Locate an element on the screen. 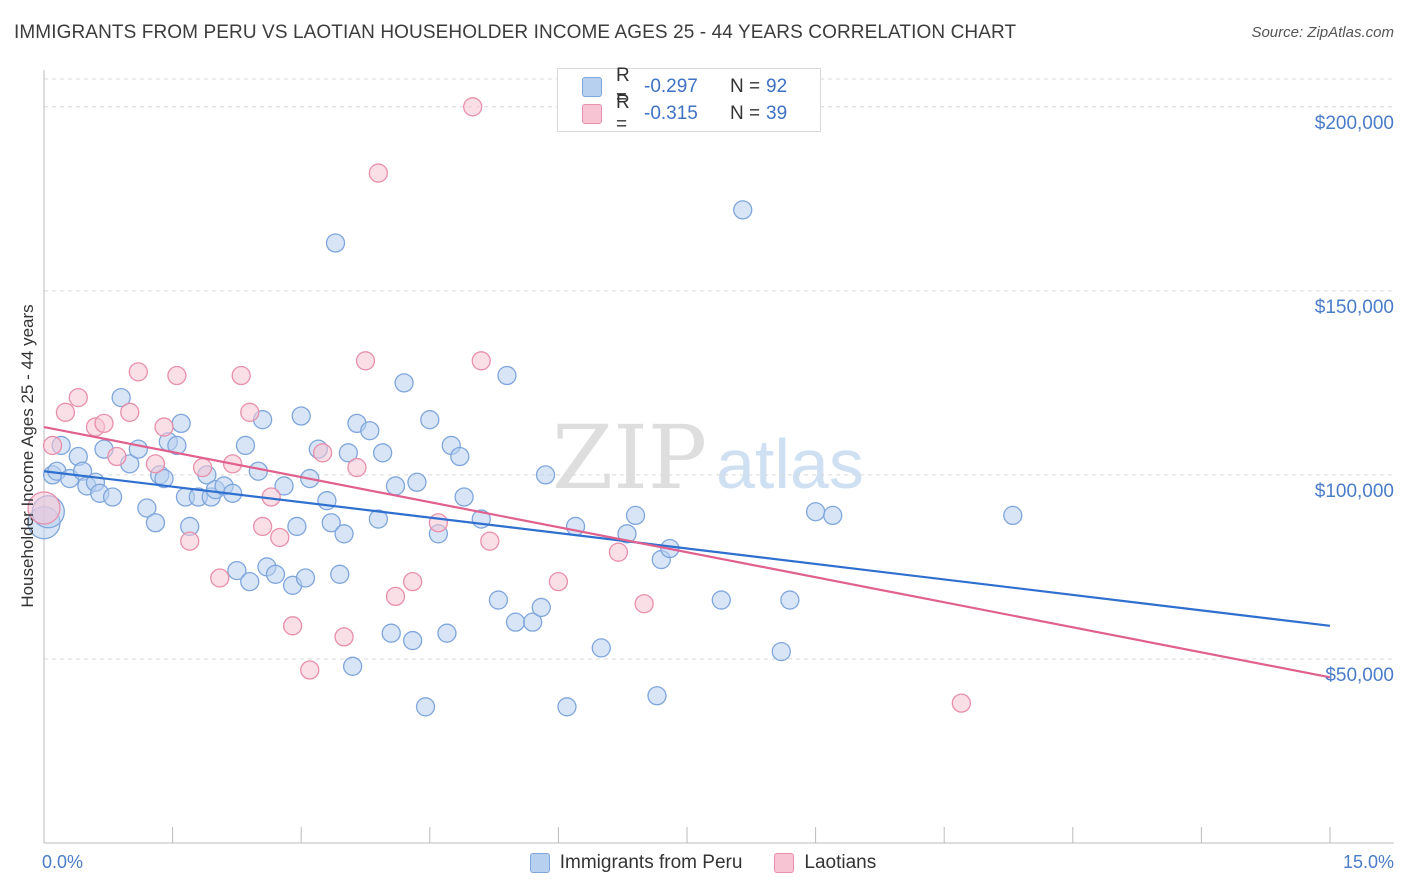 This screenshot has width=1406, height=892. y-tick-label: $200,000 is located at coordinates (1354, 123).